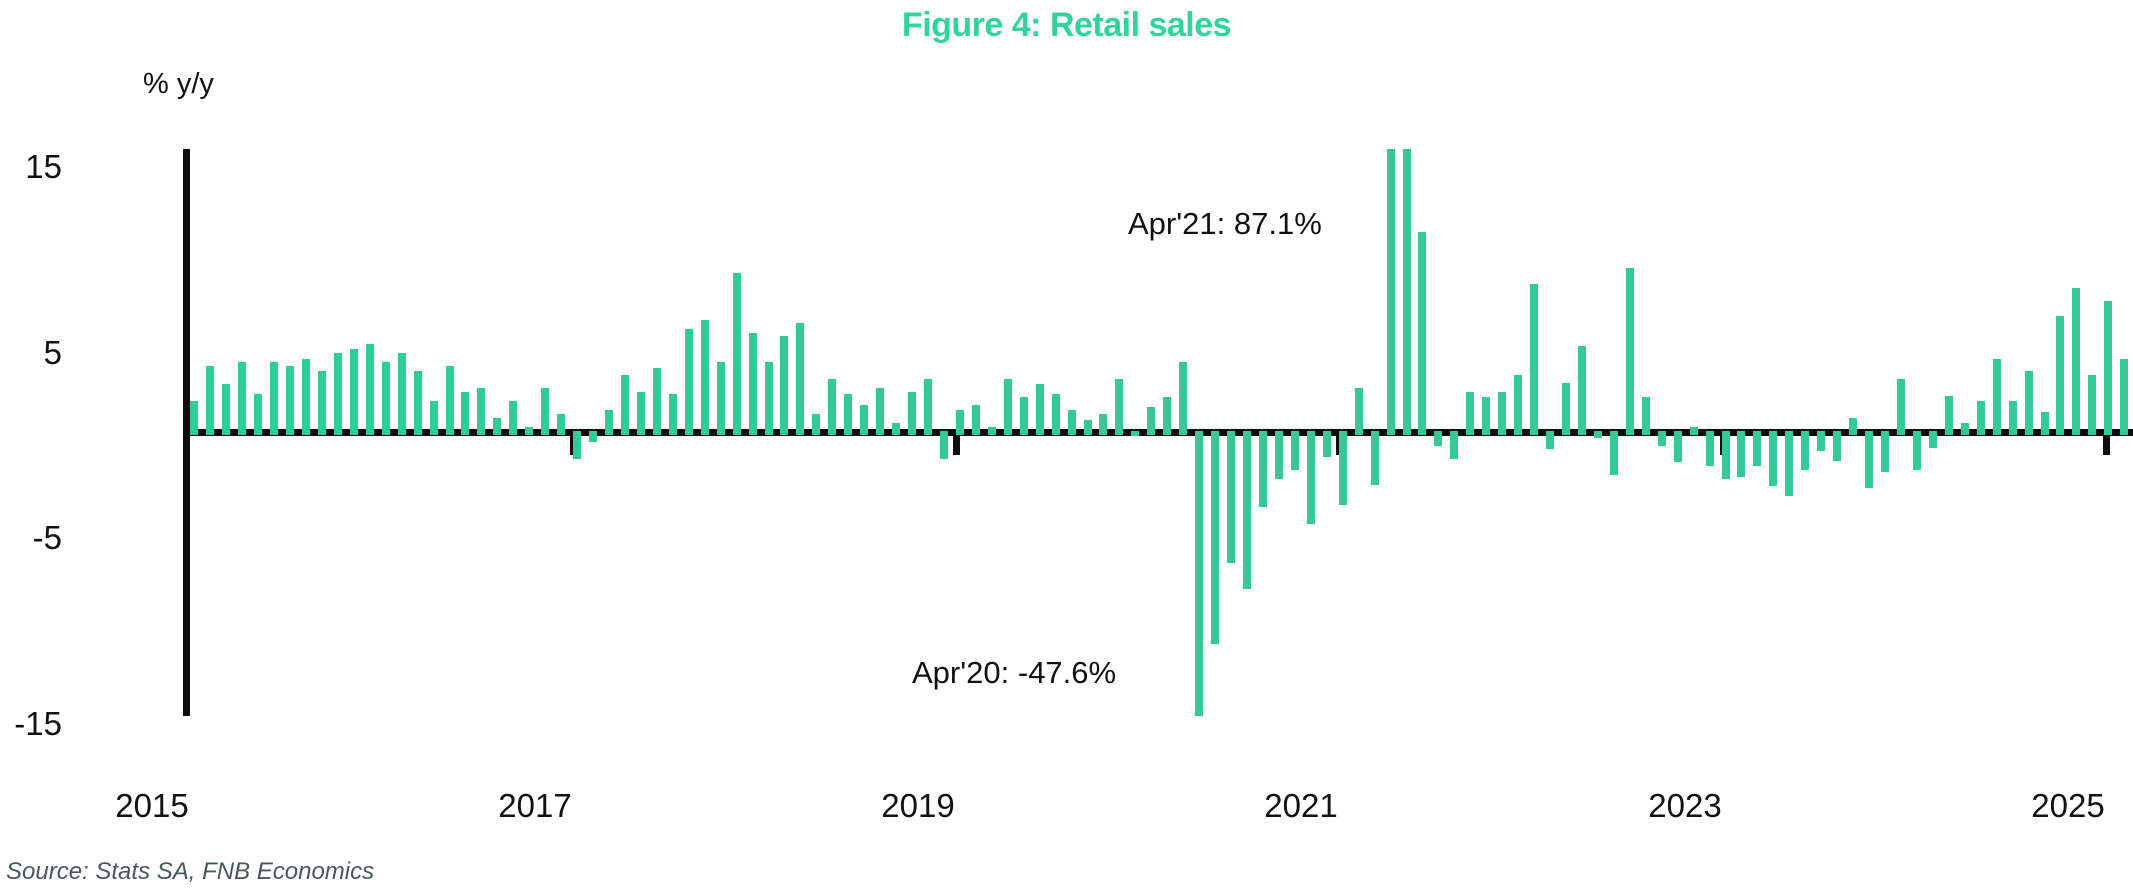  I want to click on x-tick-label-2023: 2023, so click(1685, 805).